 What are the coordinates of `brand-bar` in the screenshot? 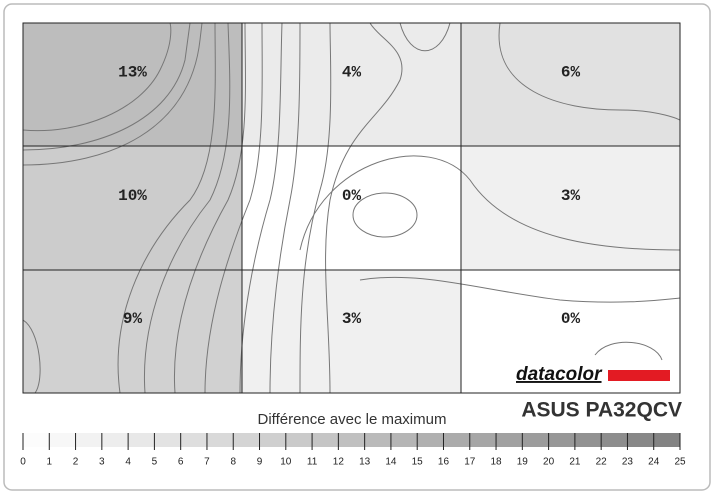 It's located at (639, 375).